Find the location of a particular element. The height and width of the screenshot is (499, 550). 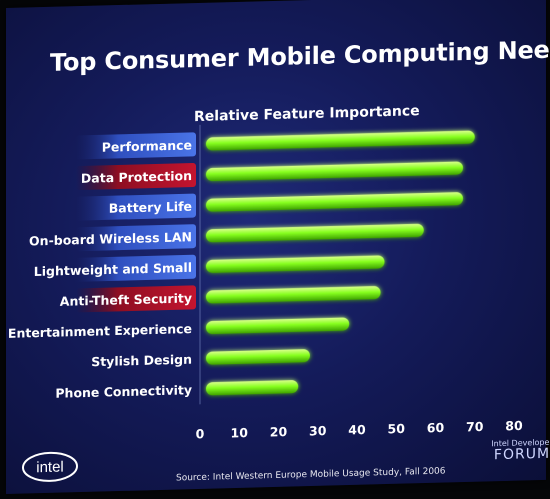

x-tick-label: 0 is located at coordinates (200, 433).